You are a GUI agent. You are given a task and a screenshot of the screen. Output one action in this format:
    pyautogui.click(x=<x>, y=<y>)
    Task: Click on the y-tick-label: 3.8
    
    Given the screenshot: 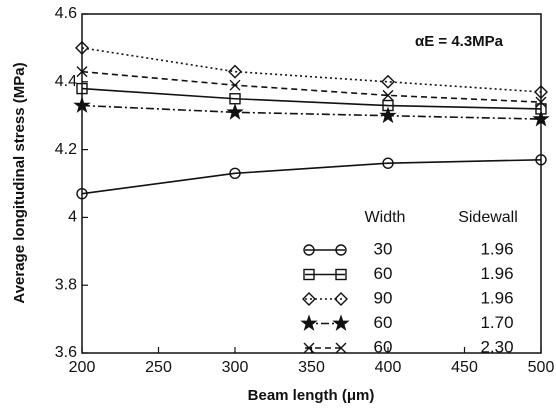 What is the action you would take?
    pyautogui.click(x=66, y=284)
    